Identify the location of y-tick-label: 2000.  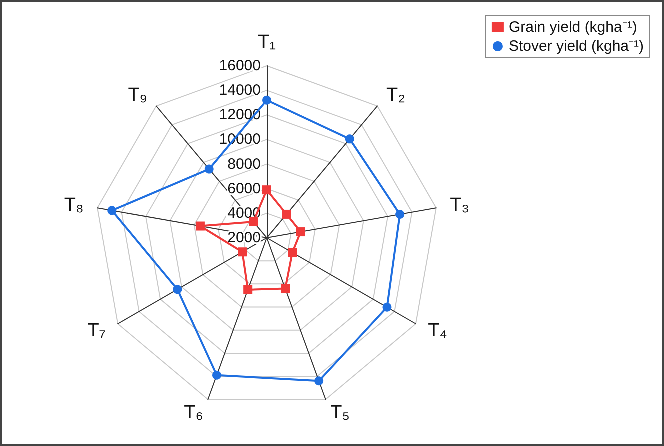
(244, 238).